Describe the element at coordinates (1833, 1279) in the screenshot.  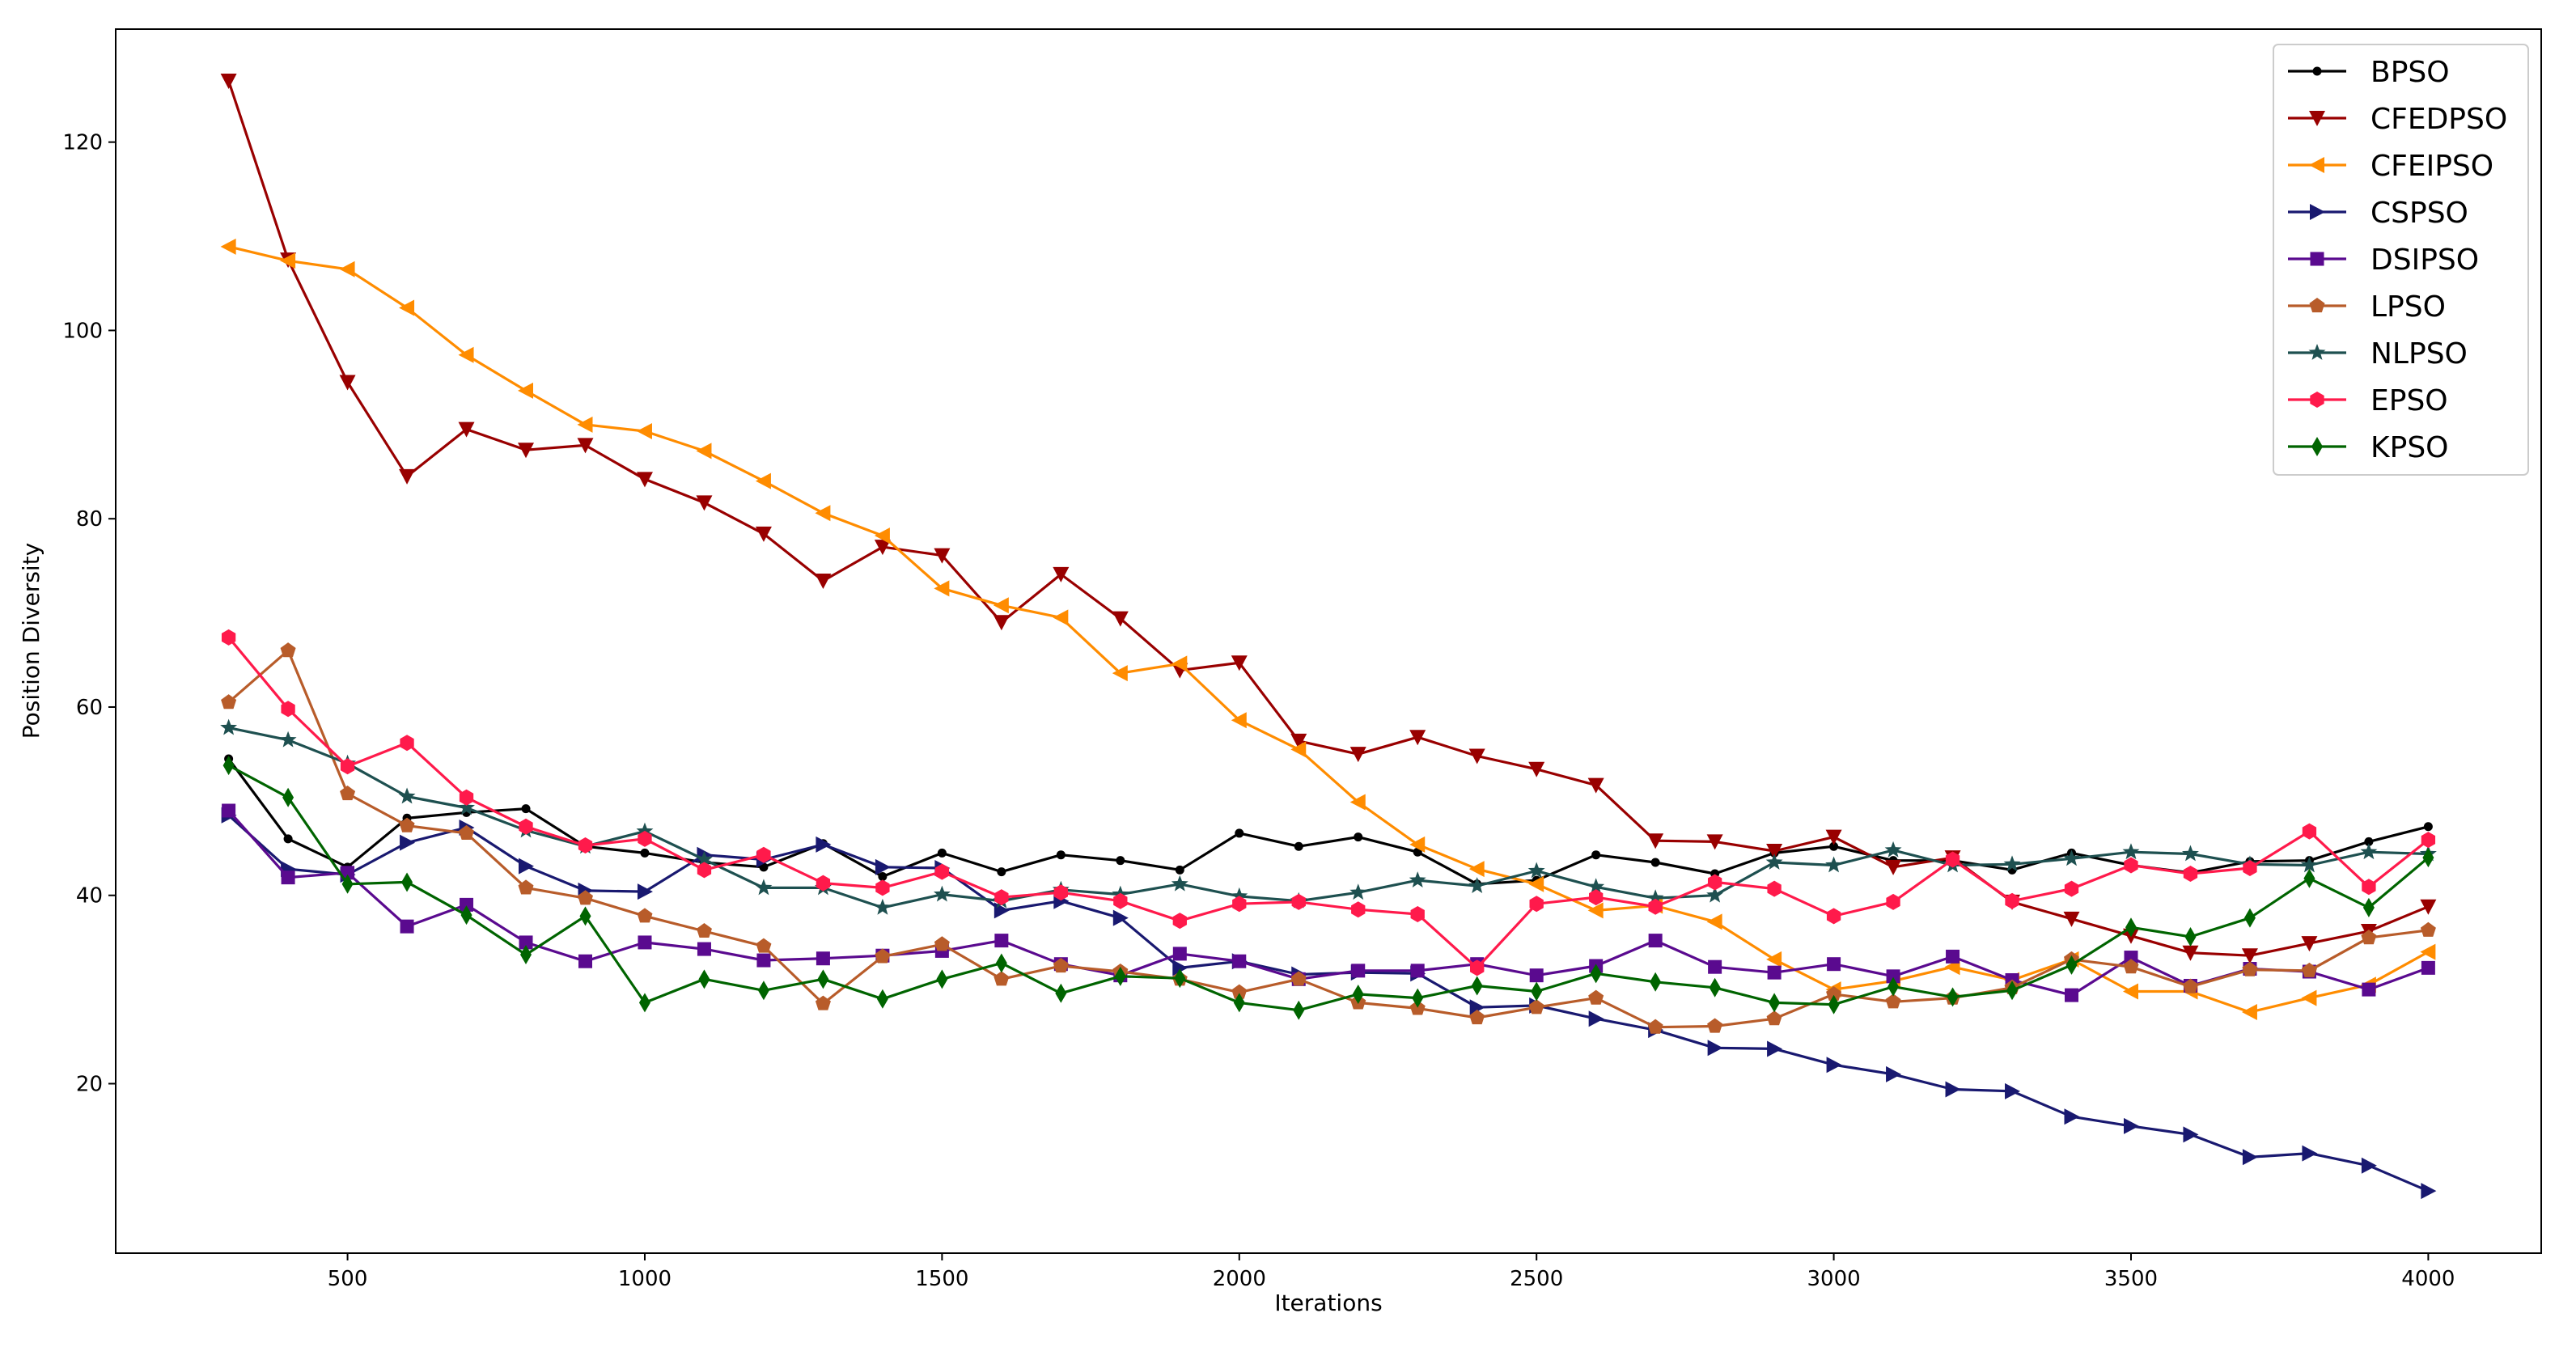
I see `x-tick-label: 3000` at that location.